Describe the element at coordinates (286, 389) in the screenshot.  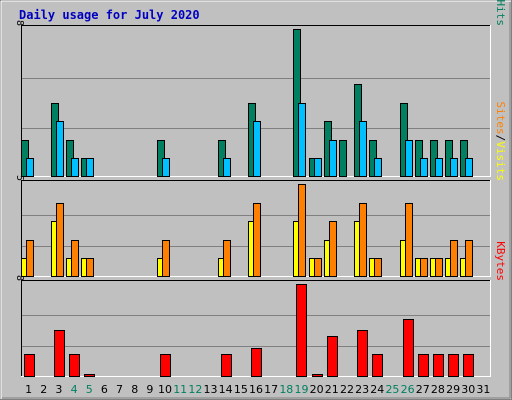
I see `x-tick-label: 18` at that location.